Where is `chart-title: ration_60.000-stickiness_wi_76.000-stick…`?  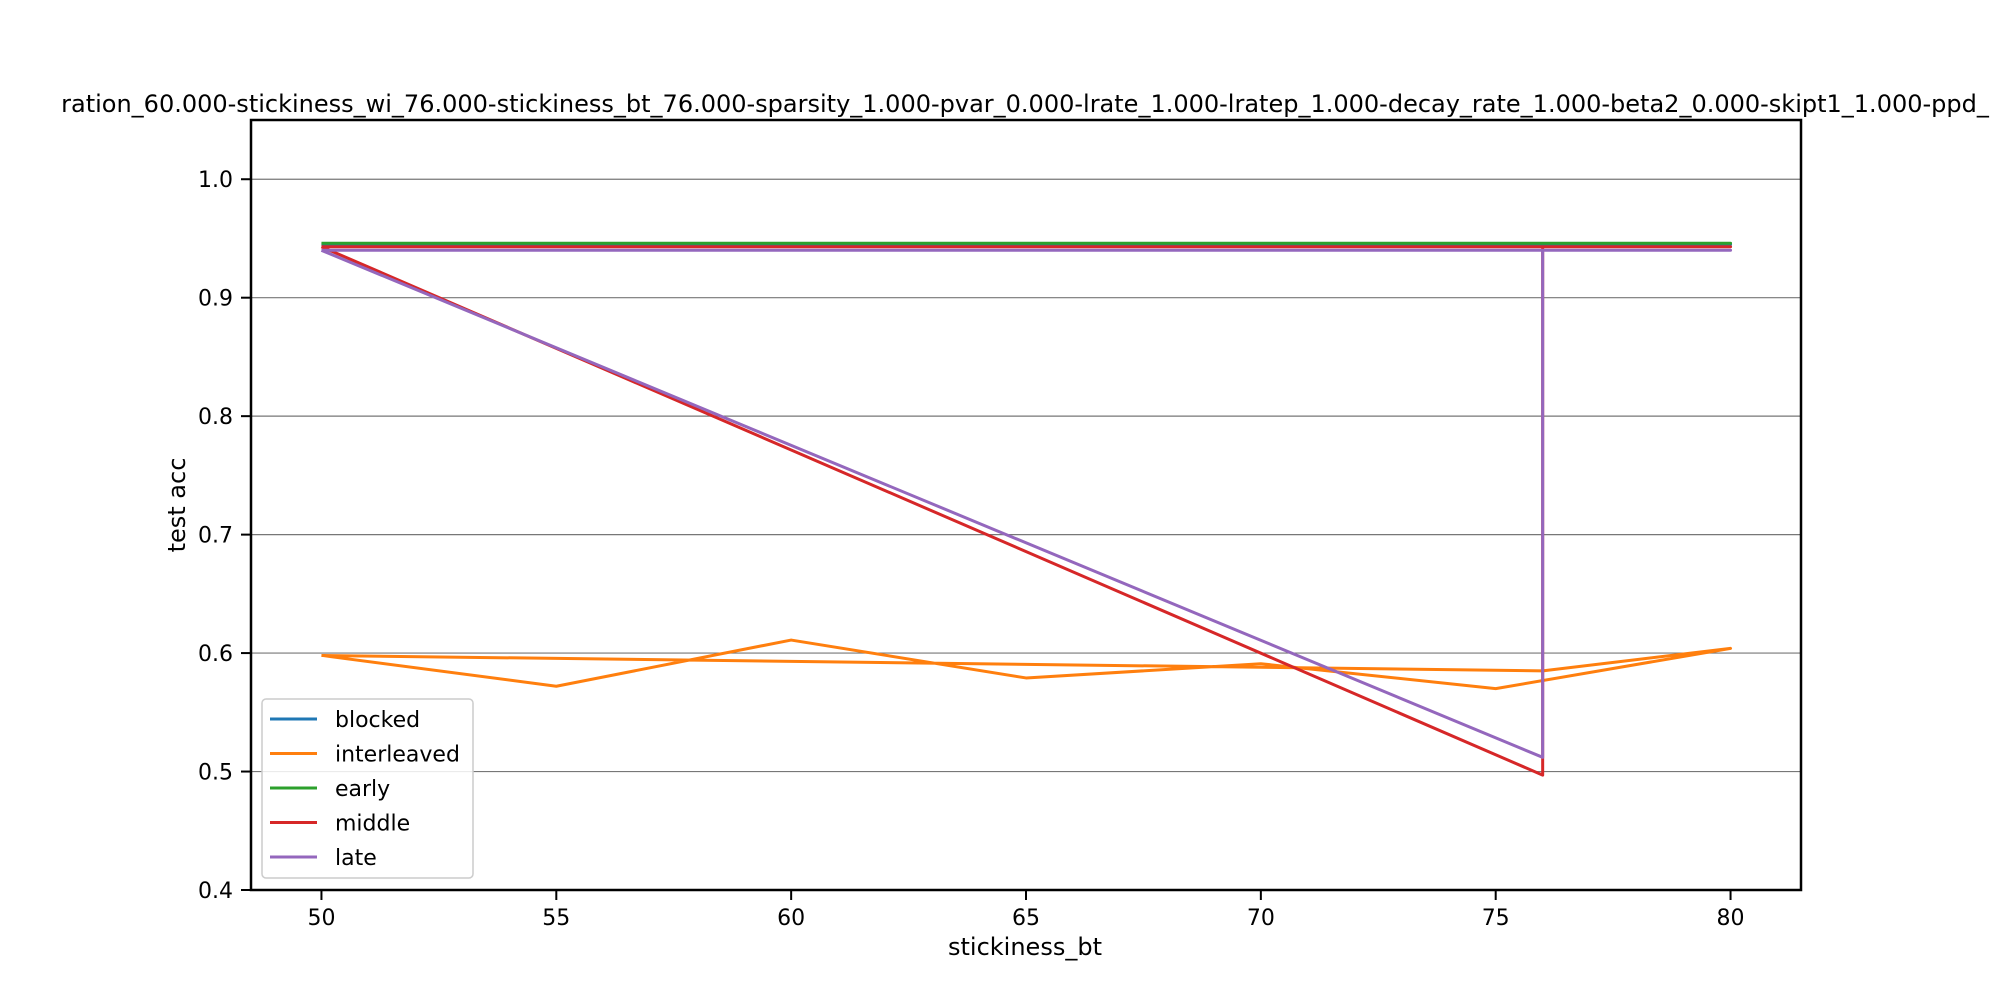
chart-title: ration_60.000-stickiness_wi_76.000-stick… is located at coordinates (1025, 104).